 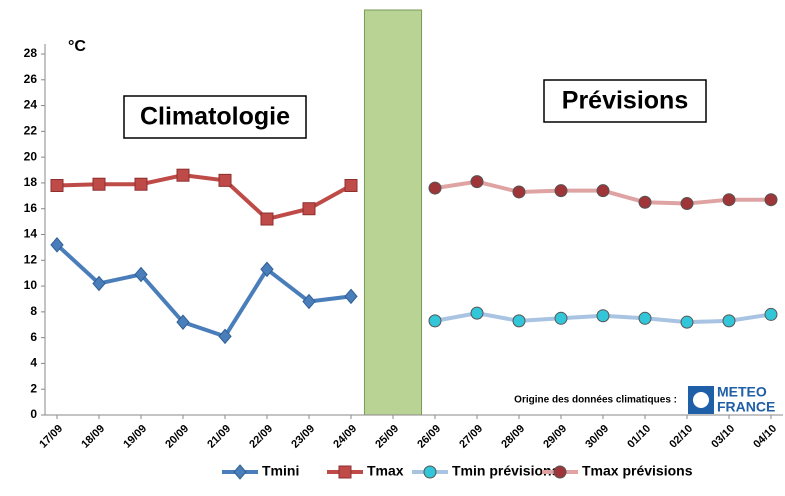 I want to click on y-tick-label: 24, so click(x=31, y=105).